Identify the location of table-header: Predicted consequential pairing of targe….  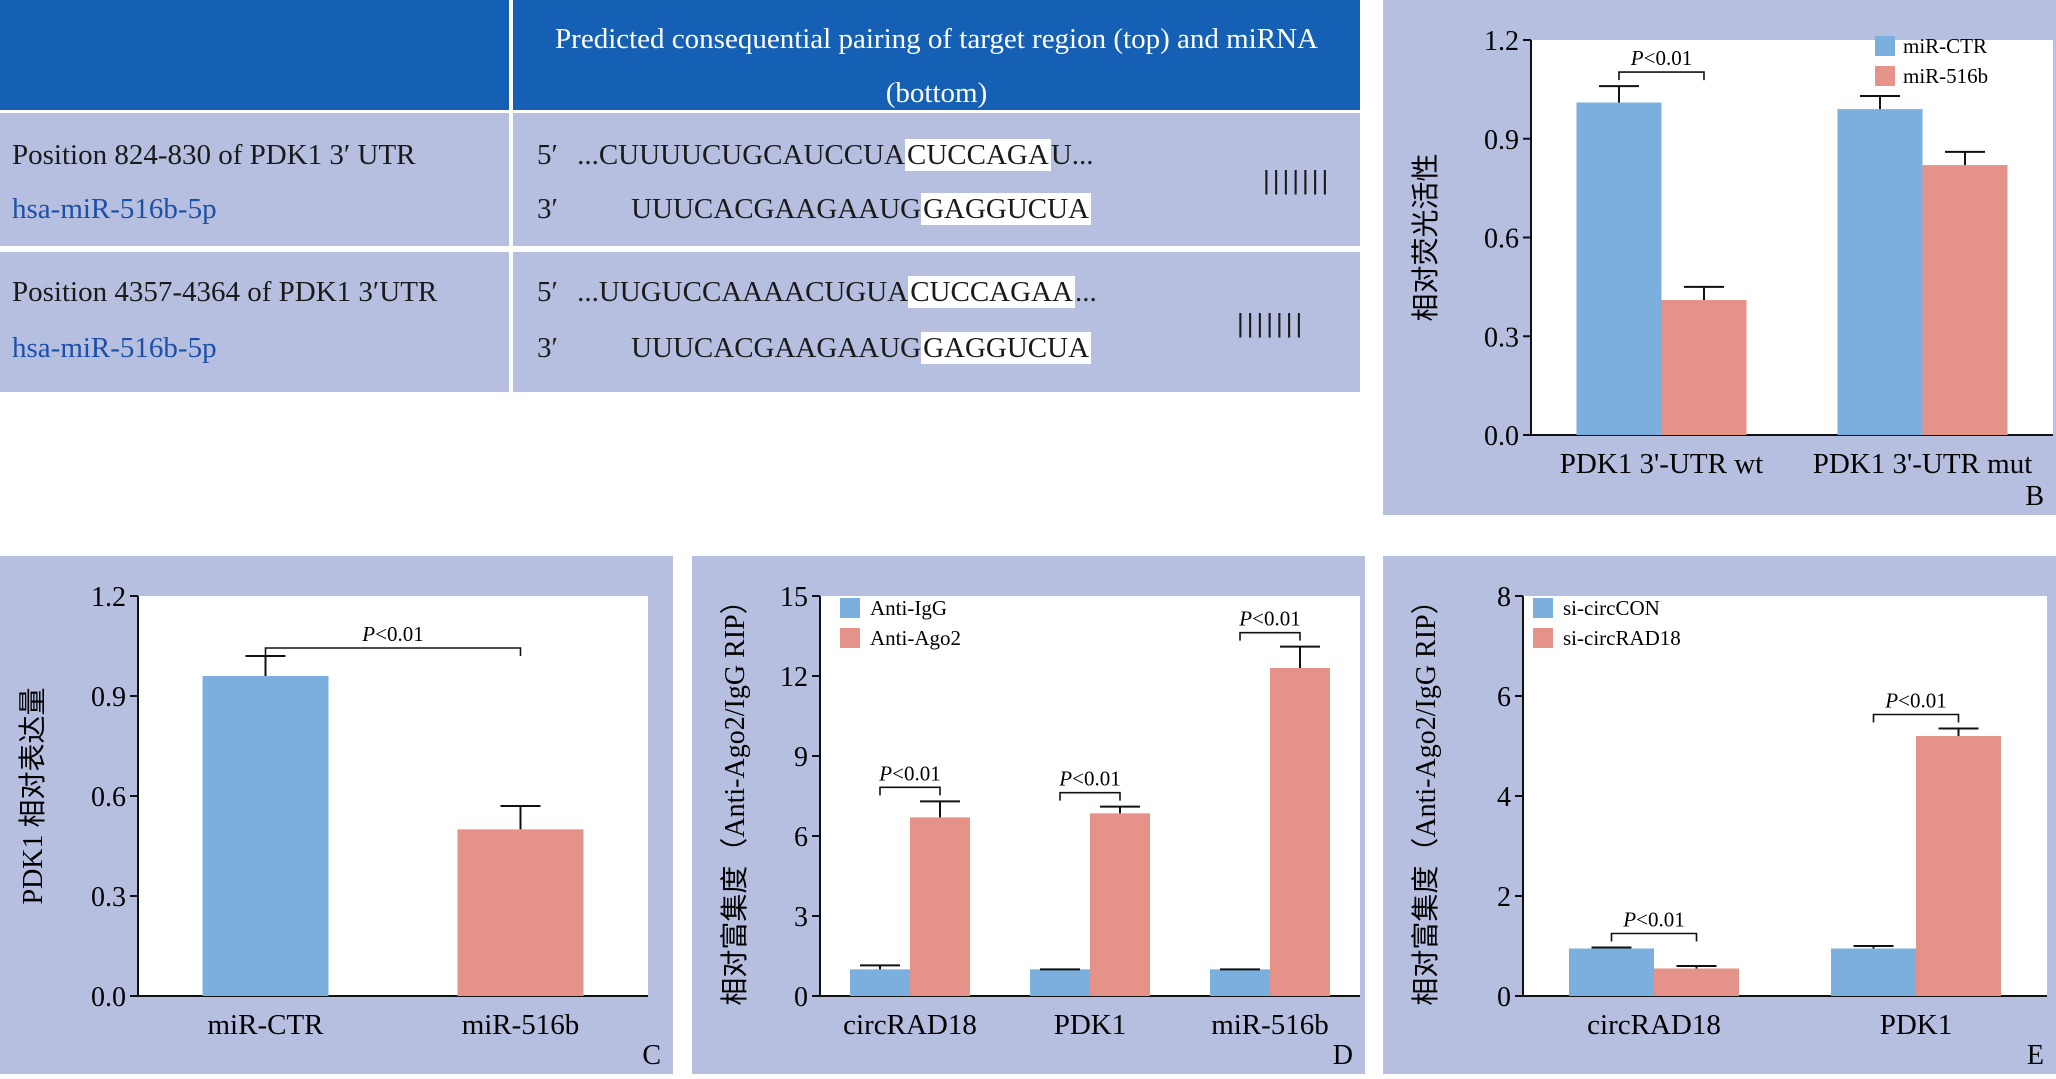
(936, 55).